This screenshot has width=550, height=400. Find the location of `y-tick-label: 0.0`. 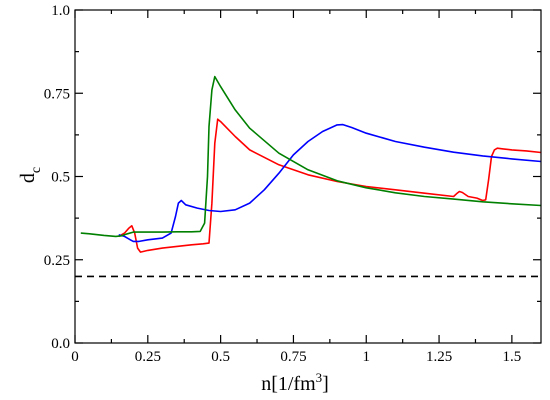

y-tick-label: 0.0 is located at coordinates (60, 344).